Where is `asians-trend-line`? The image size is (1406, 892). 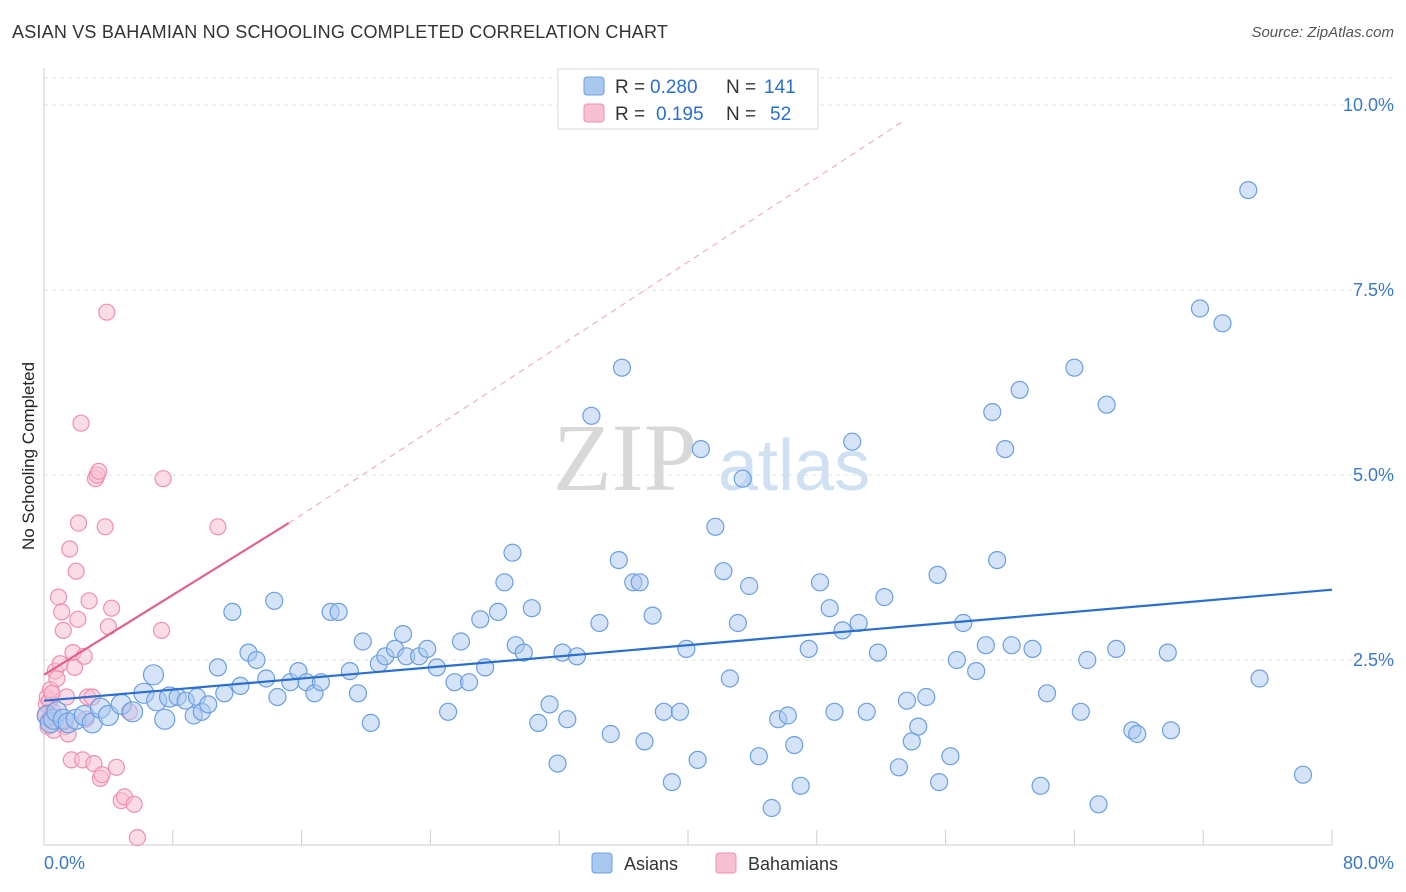 asians-trend-line is located at coordinates (688, 645).